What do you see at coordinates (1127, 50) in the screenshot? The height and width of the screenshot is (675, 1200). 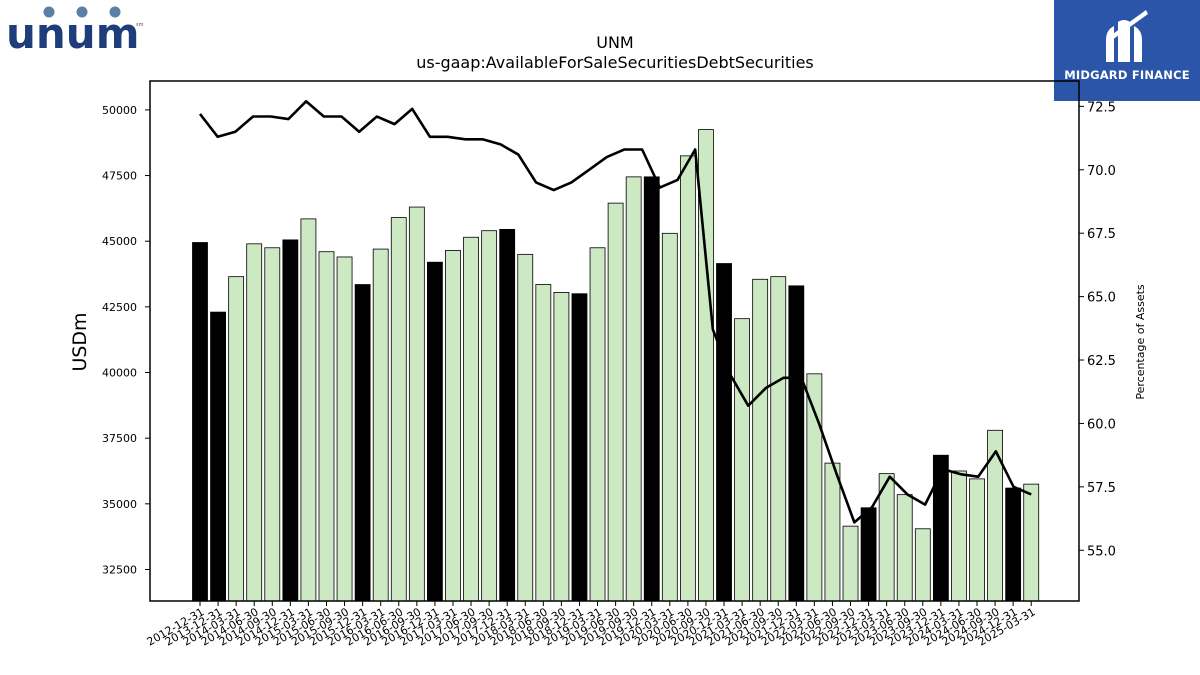 I see `midgard-finance-logo: MIDGARD FINANCE` at bounding box center [1127, 50].